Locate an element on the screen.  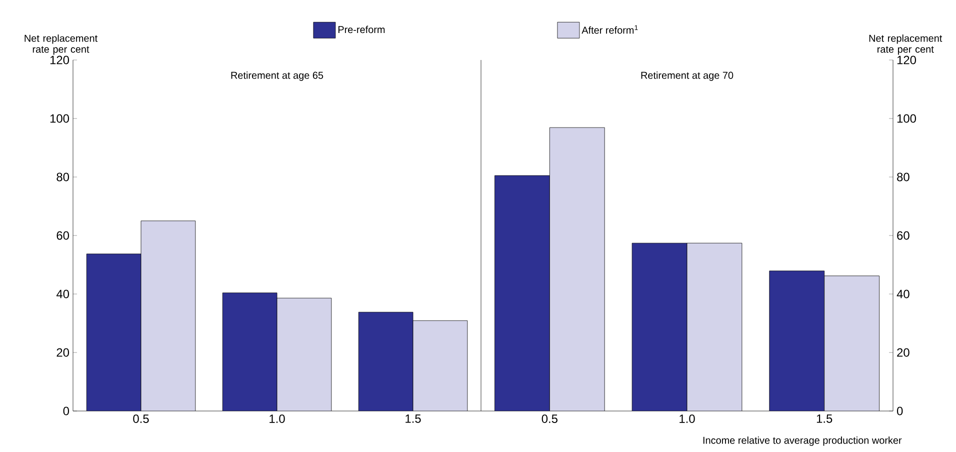
legend-label: After reform$^{1}$ is located at coordinates (610, 29).